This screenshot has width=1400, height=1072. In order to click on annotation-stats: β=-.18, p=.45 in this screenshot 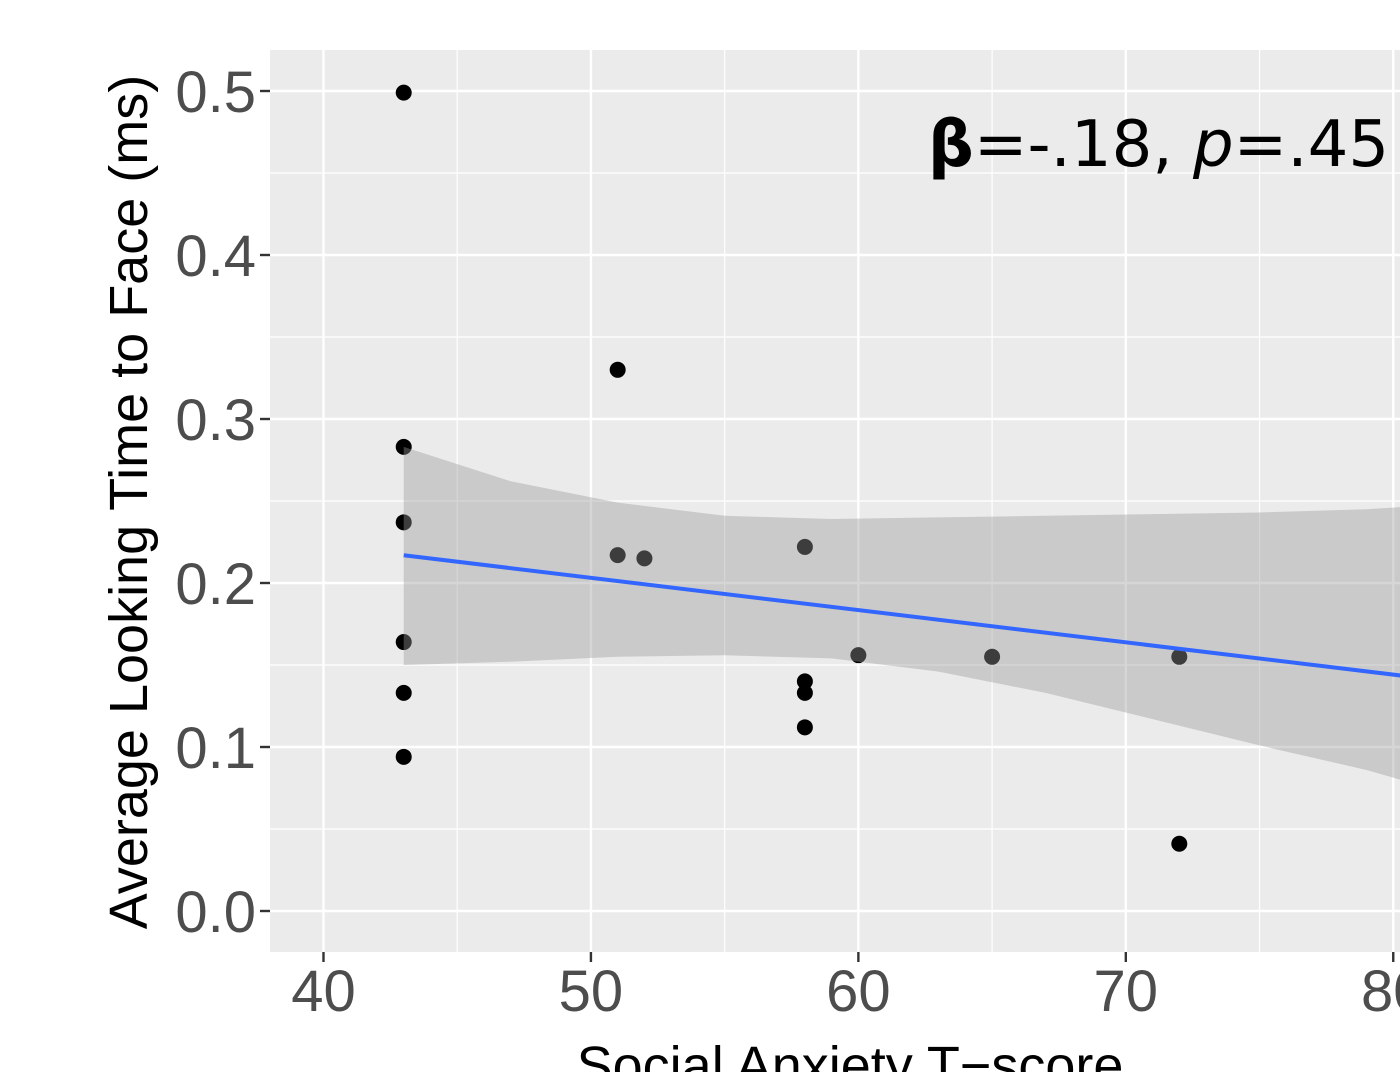, I will do `click(1158, 145)`.